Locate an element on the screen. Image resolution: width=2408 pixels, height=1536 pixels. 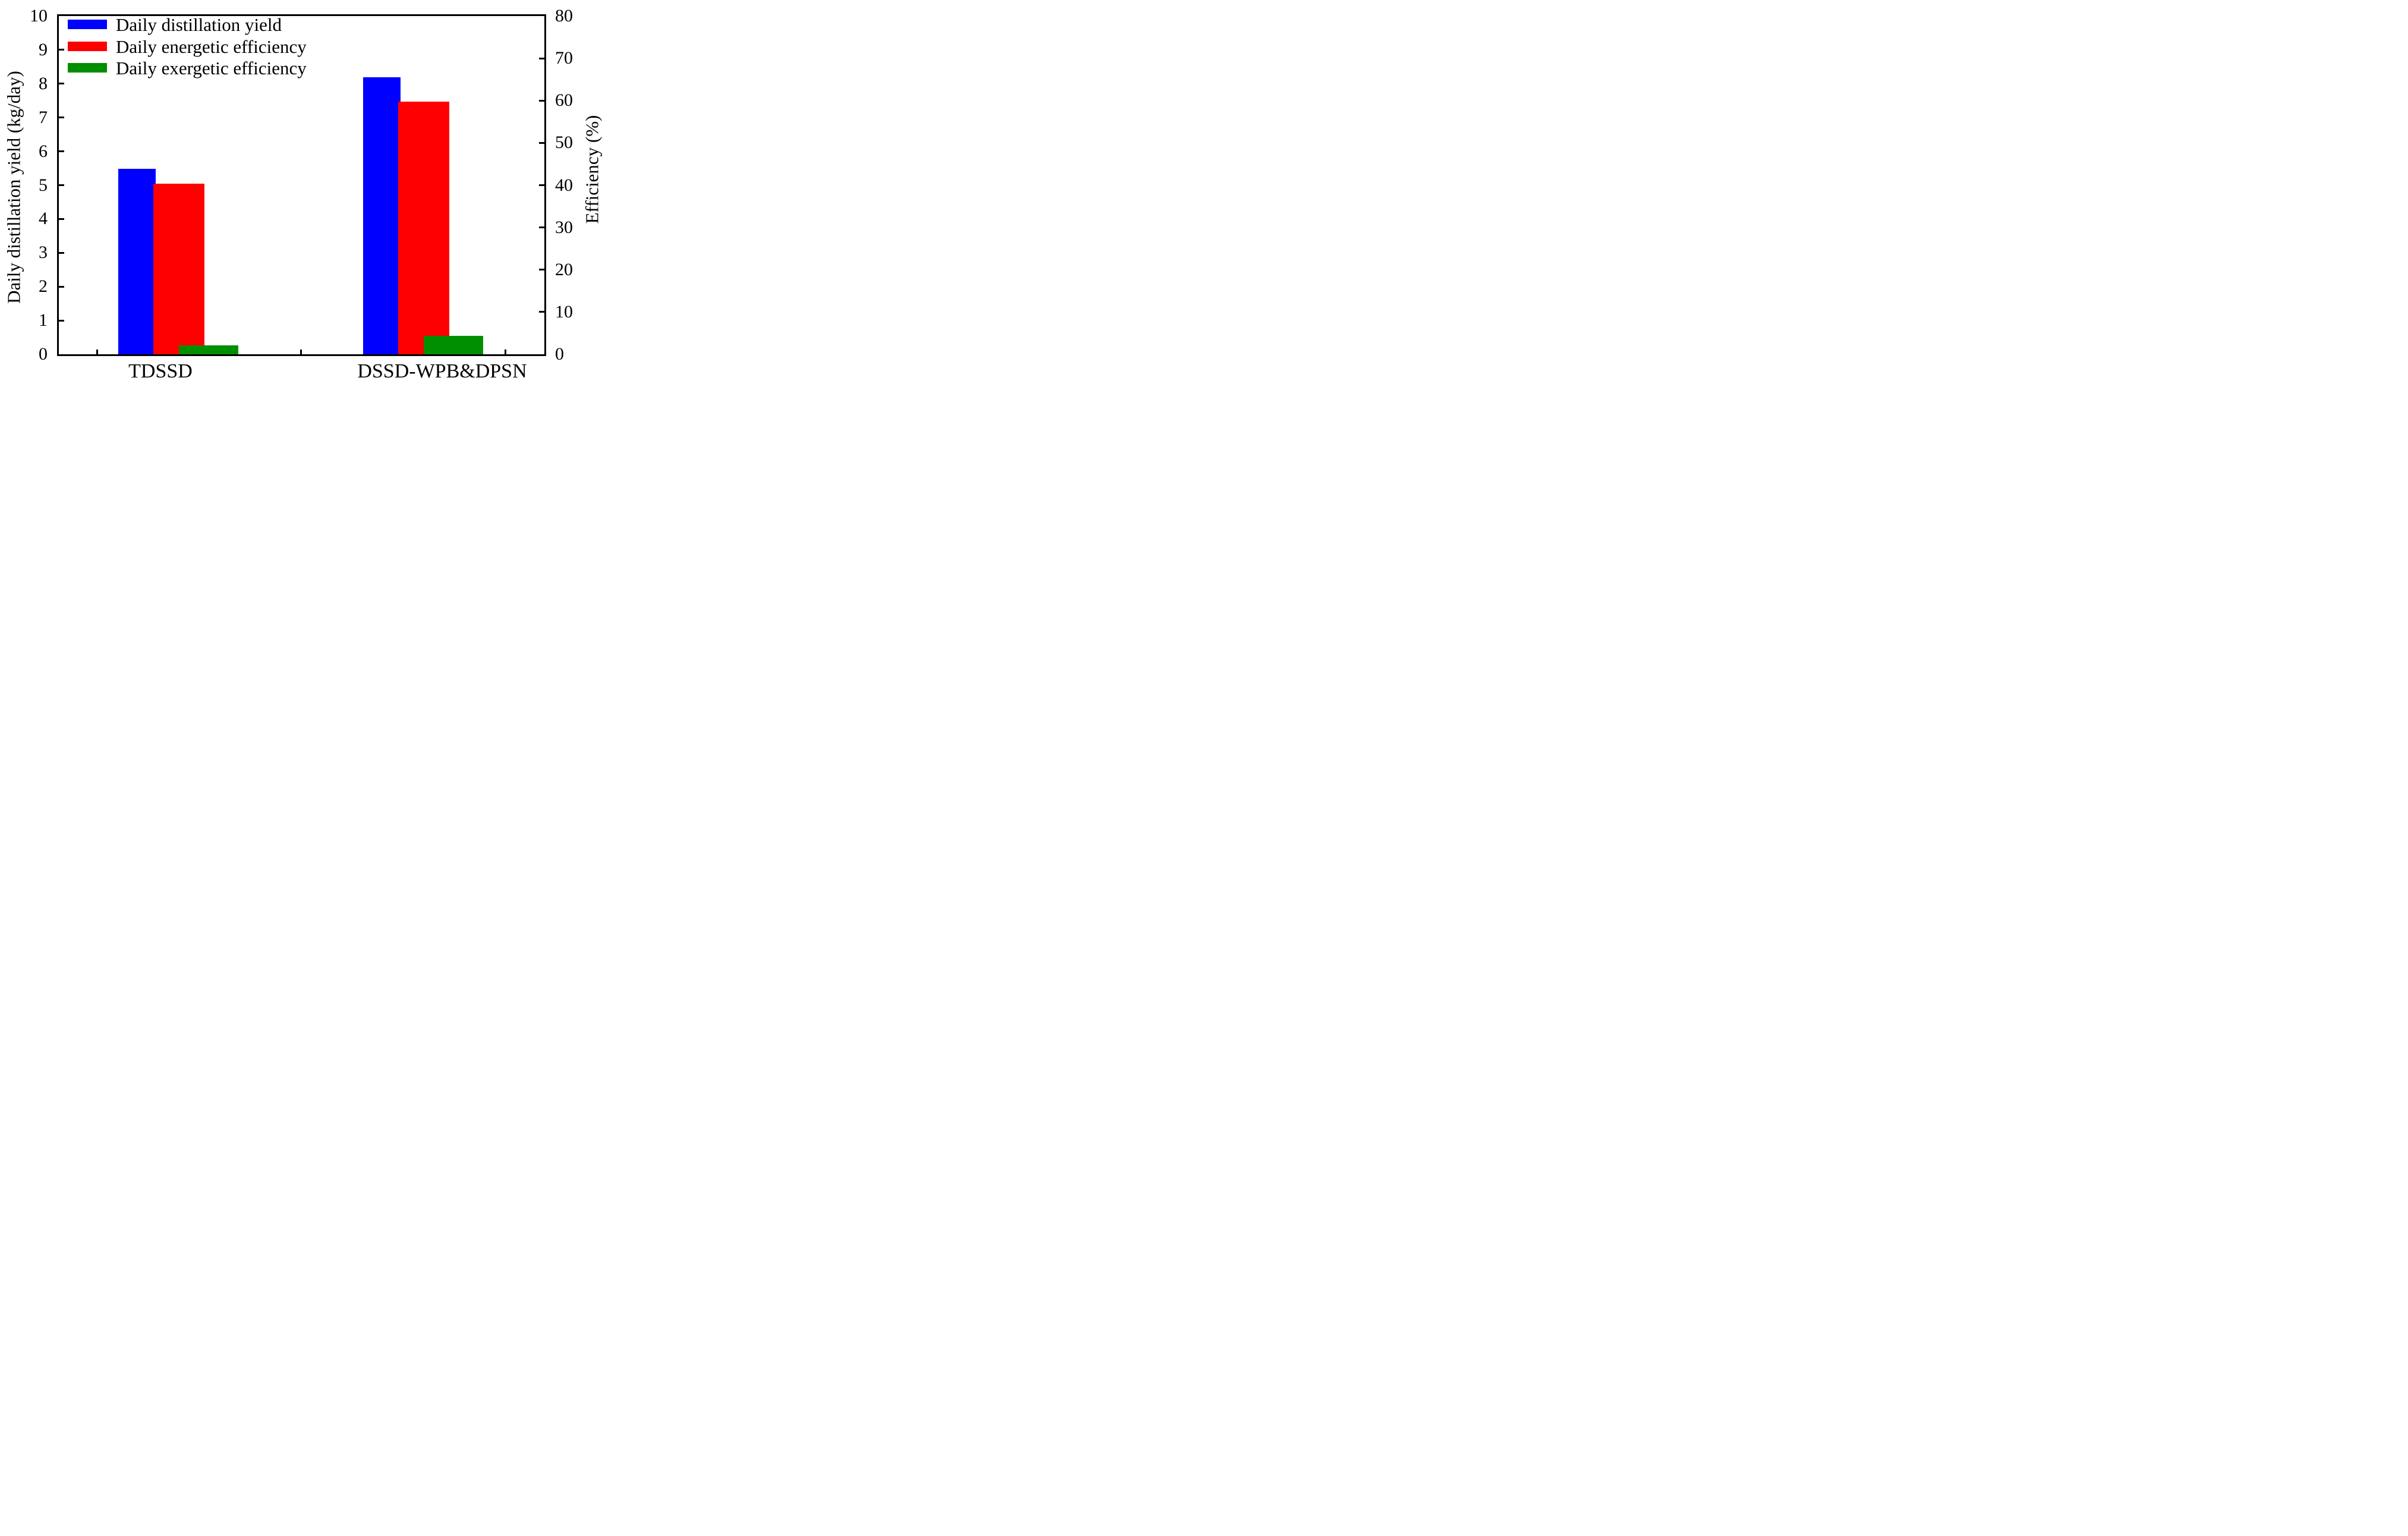
left-axis-tick-label: 0 is located at coordinates (43, 354).